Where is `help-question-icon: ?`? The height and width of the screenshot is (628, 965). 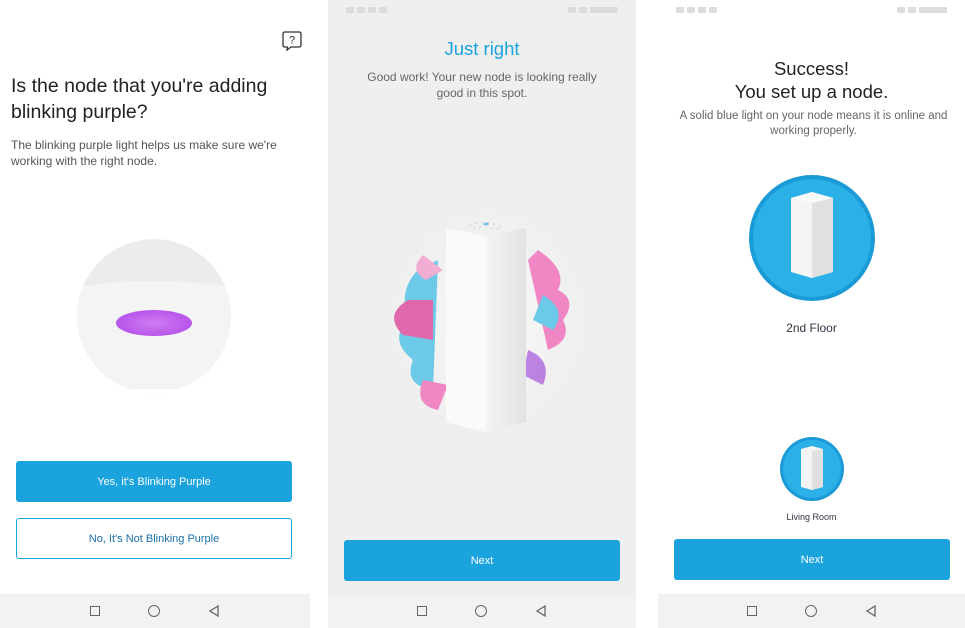 help-question-icon: ? is located at coordinates (292, 41).